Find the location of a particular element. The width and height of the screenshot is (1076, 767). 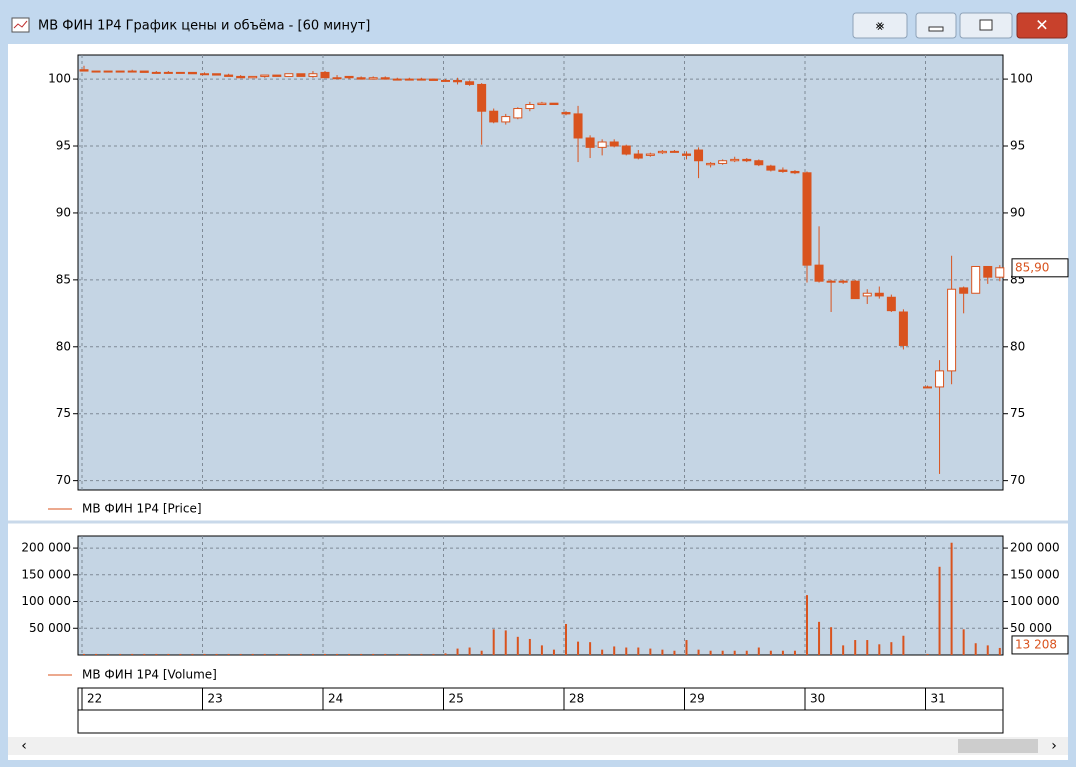

last-value-box is located at coordinates (1040, 645).